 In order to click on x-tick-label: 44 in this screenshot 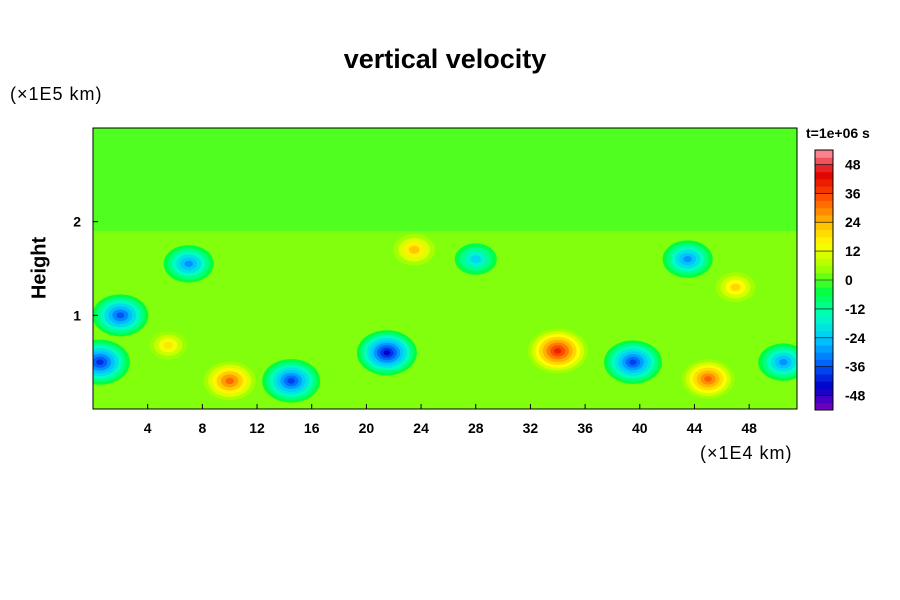, I will do `click(695, 428)`.